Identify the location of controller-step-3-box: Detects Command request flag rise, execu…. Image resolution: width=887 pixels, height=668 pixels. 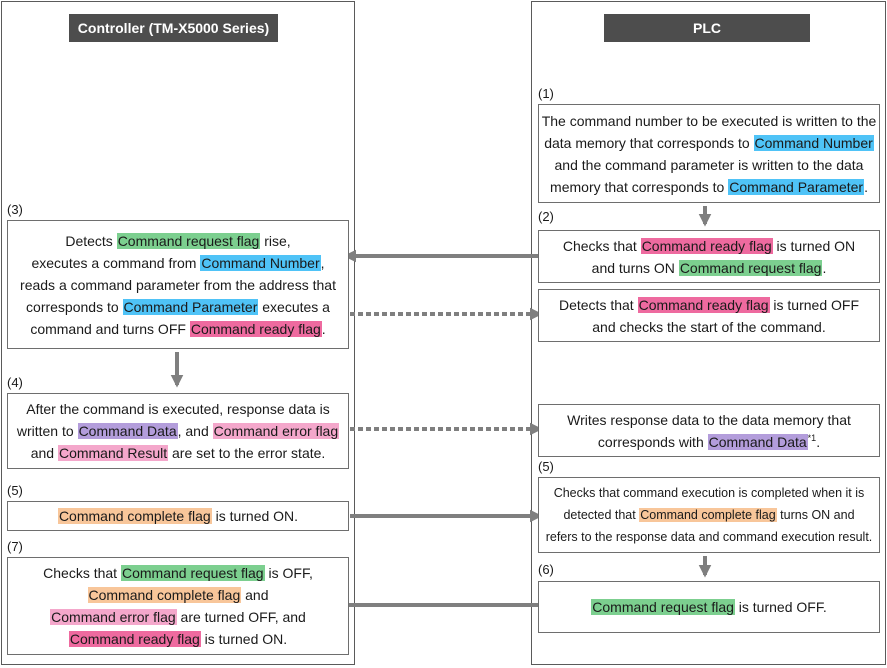
(178, 284).